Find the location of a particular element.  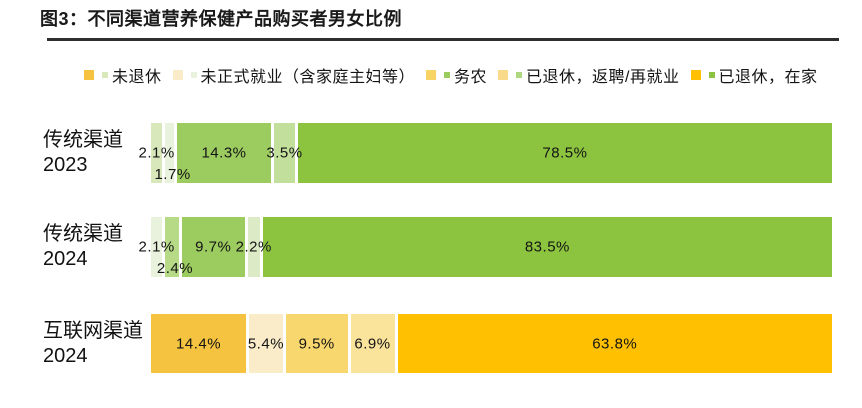

bar-row: 互联网渠道 2024 14.4% 5.4% 9.5% 6.9% 63.8% is located at coordinates (431, 343).